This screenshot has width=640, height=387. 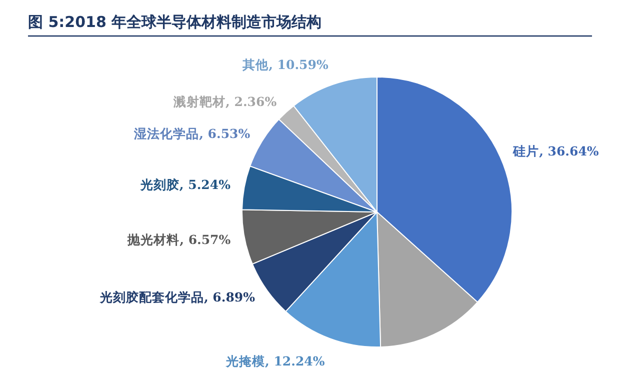 What do you see at coordinates (178, 239) in the screenshot?
I see `slice-label: 抛光材料, 6.57%` at bounding box center [178, 239].